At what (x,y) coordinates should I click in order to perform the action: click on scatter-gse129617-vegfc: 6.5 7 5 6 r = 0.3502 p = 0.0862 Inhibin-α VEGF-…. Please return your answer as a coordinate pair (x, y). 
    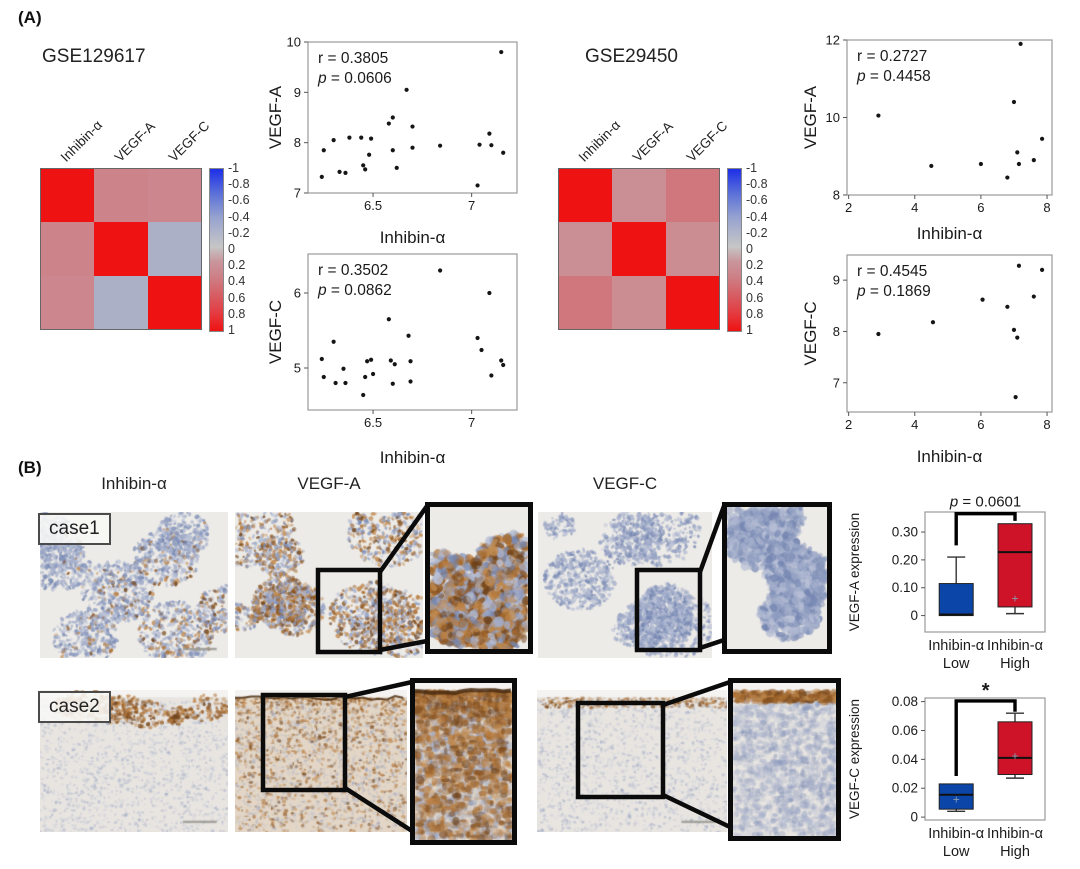
    Looking at the image, I should click on (392, 354).